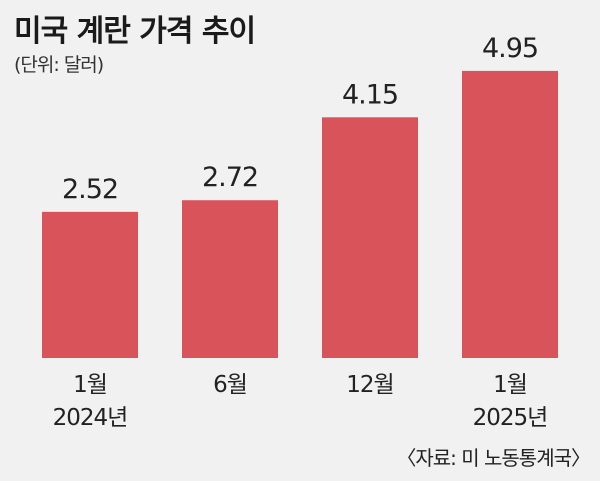  I want to click on data-label: 2.52, so click(90, 189).